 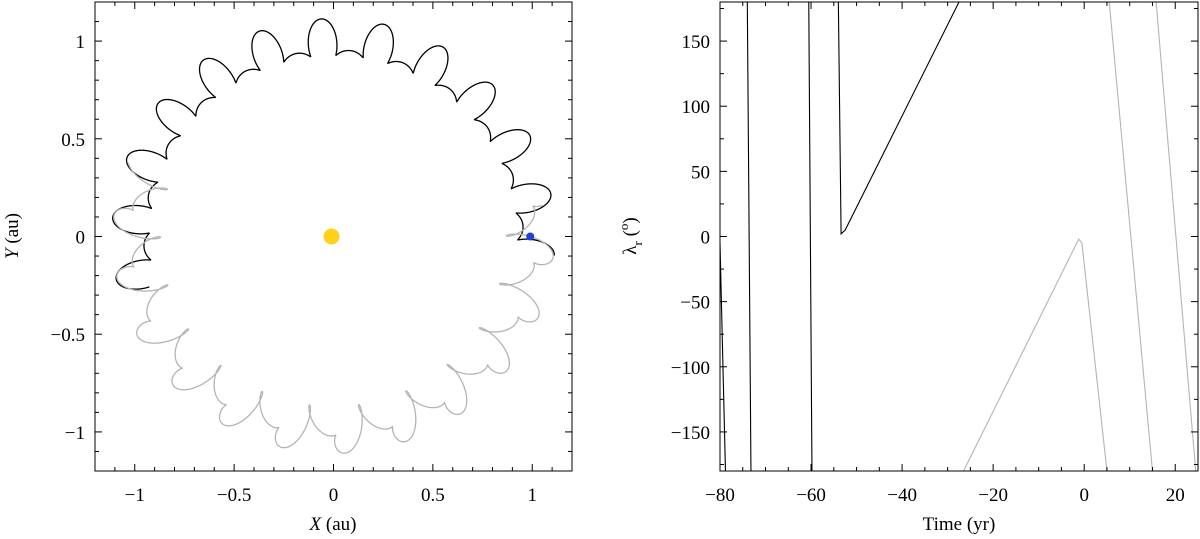 What do you see at coordinates (959, 524) in the screenshot?
I see `right-x-axis-label: Time (yr)` at bounding box center [959, 524].